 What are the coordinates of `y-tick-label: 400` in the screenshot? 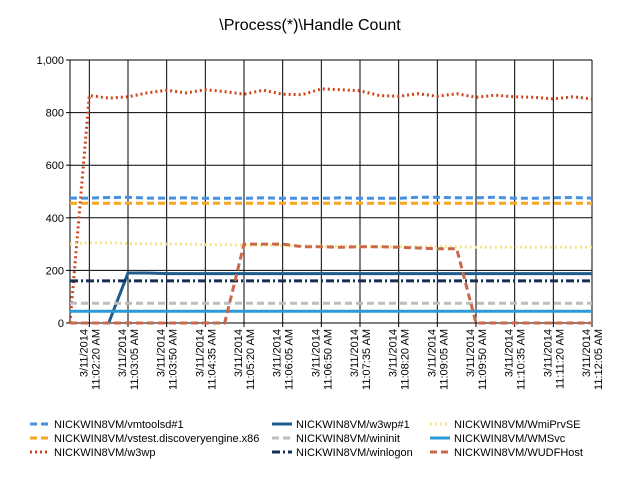 It's located at (55, 219).